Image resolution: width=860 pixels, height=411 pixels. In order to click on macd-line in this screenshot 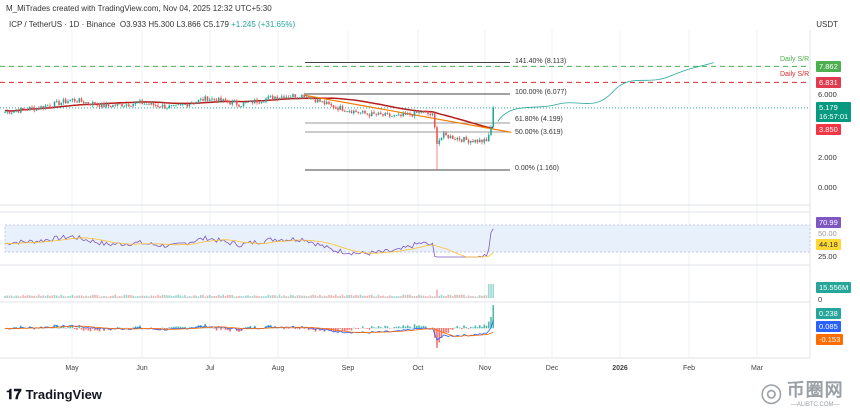, I will do `click(249, 330)`.